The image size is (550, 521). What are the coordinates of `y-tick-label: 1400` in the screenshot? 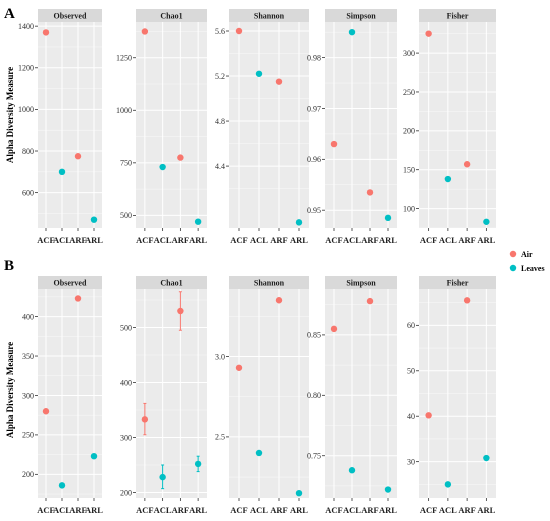 It's located at (26, 26).